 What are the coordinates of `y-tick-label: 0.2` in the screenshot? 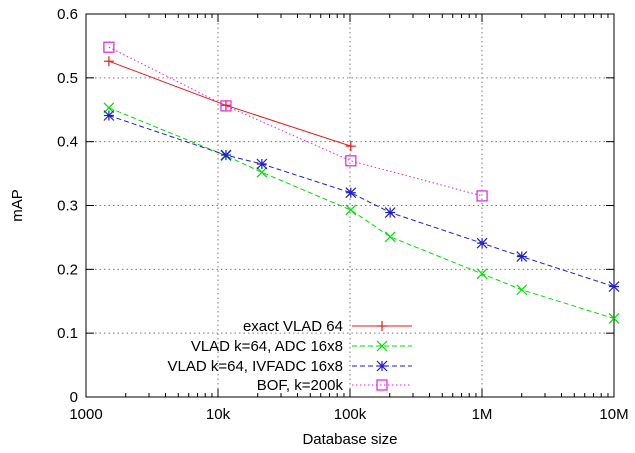 It's located at (67, 269).